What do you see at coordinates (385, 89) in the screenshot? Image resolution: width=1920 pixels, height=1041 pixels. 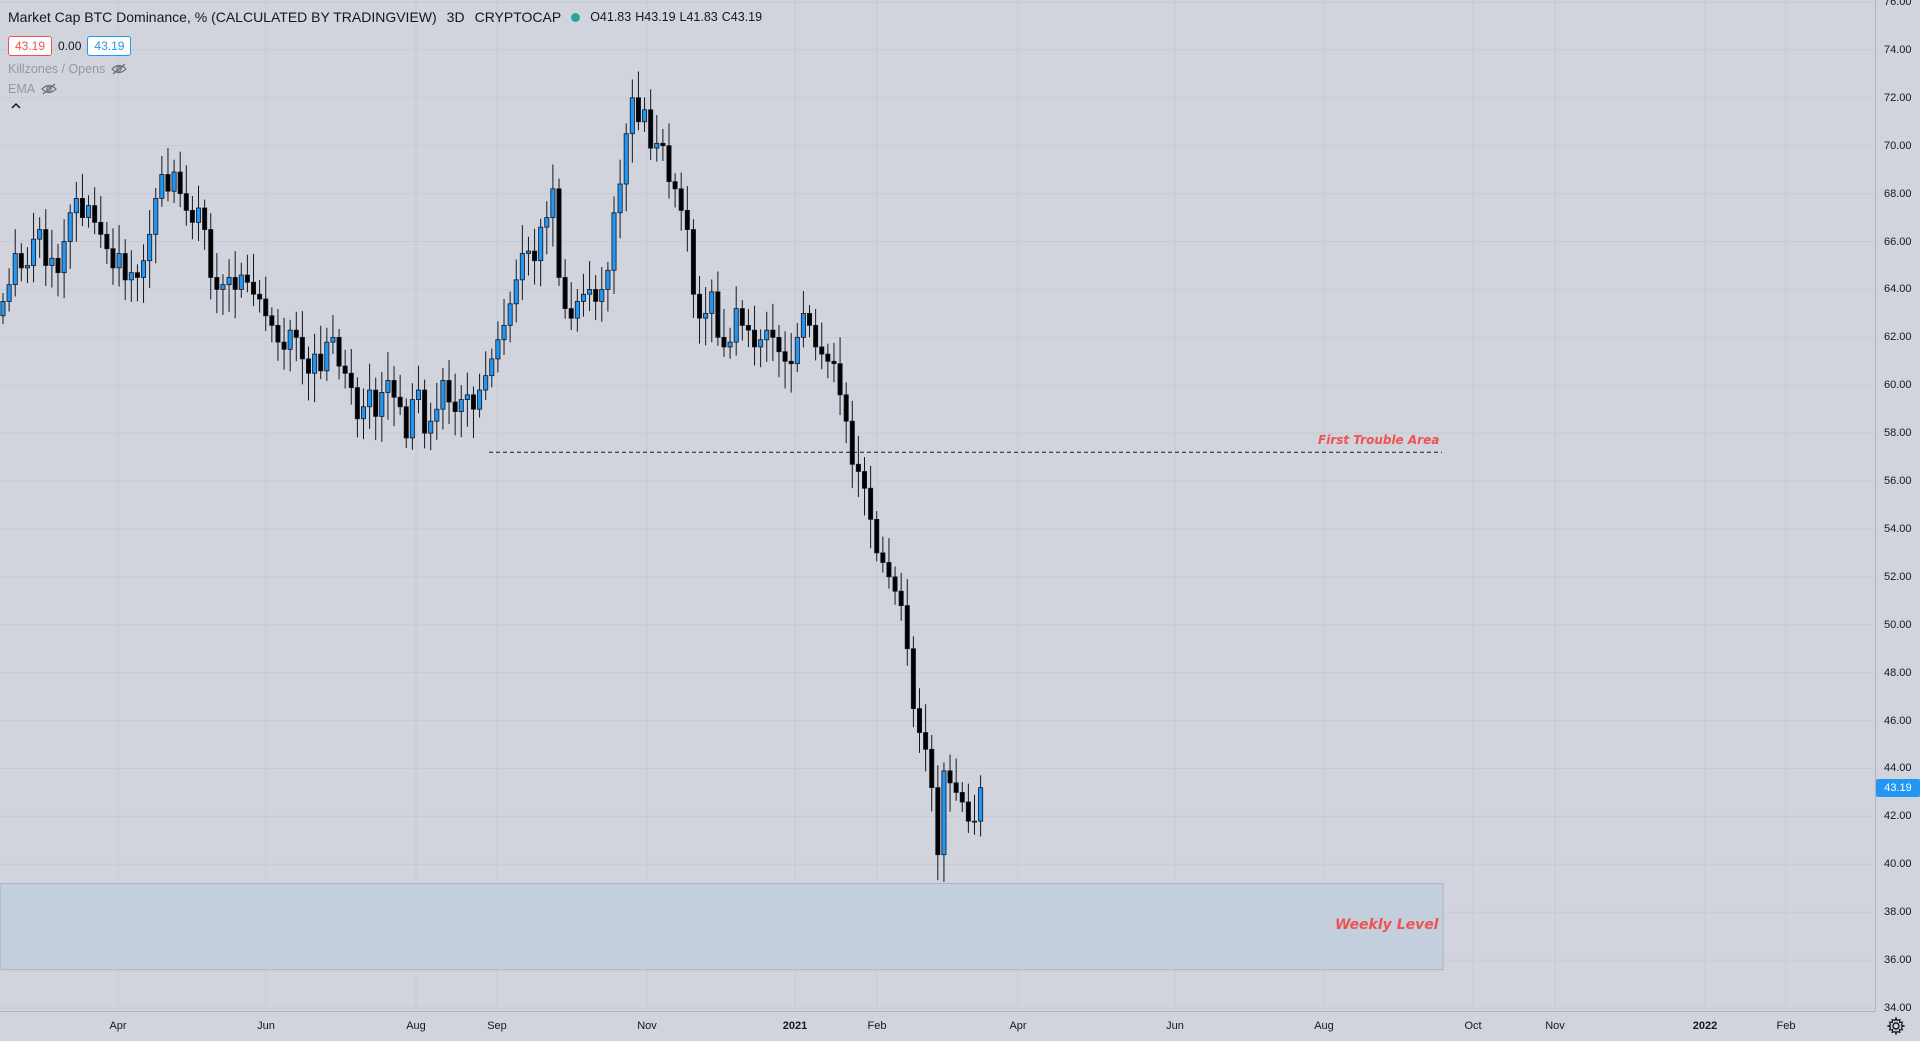 I see `indicator-ema: EMA` at bounding box center [385, 89].